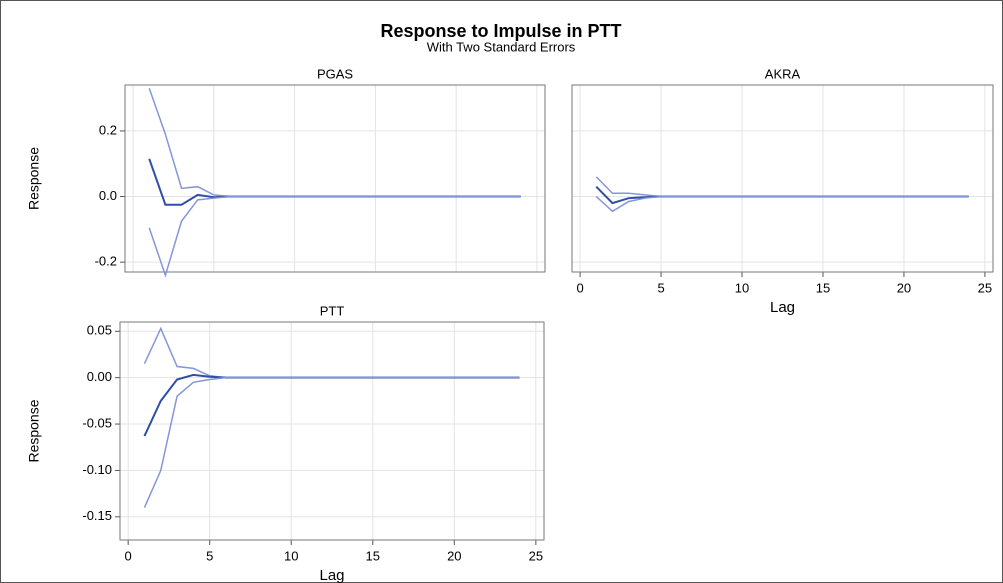 The image size is (1003, 583). I want to click on y-tick-label: 0.00, so click(99, 376).